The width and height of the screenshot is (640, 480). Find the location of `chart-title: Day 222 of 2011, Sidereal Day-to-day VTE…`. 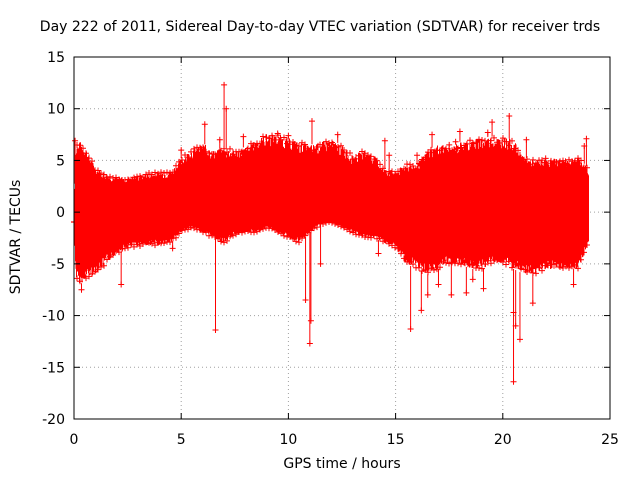

chart-title: Day 222 of 2011, Sidereal Day-to-day VTE… is located at coordinates (320, 27).